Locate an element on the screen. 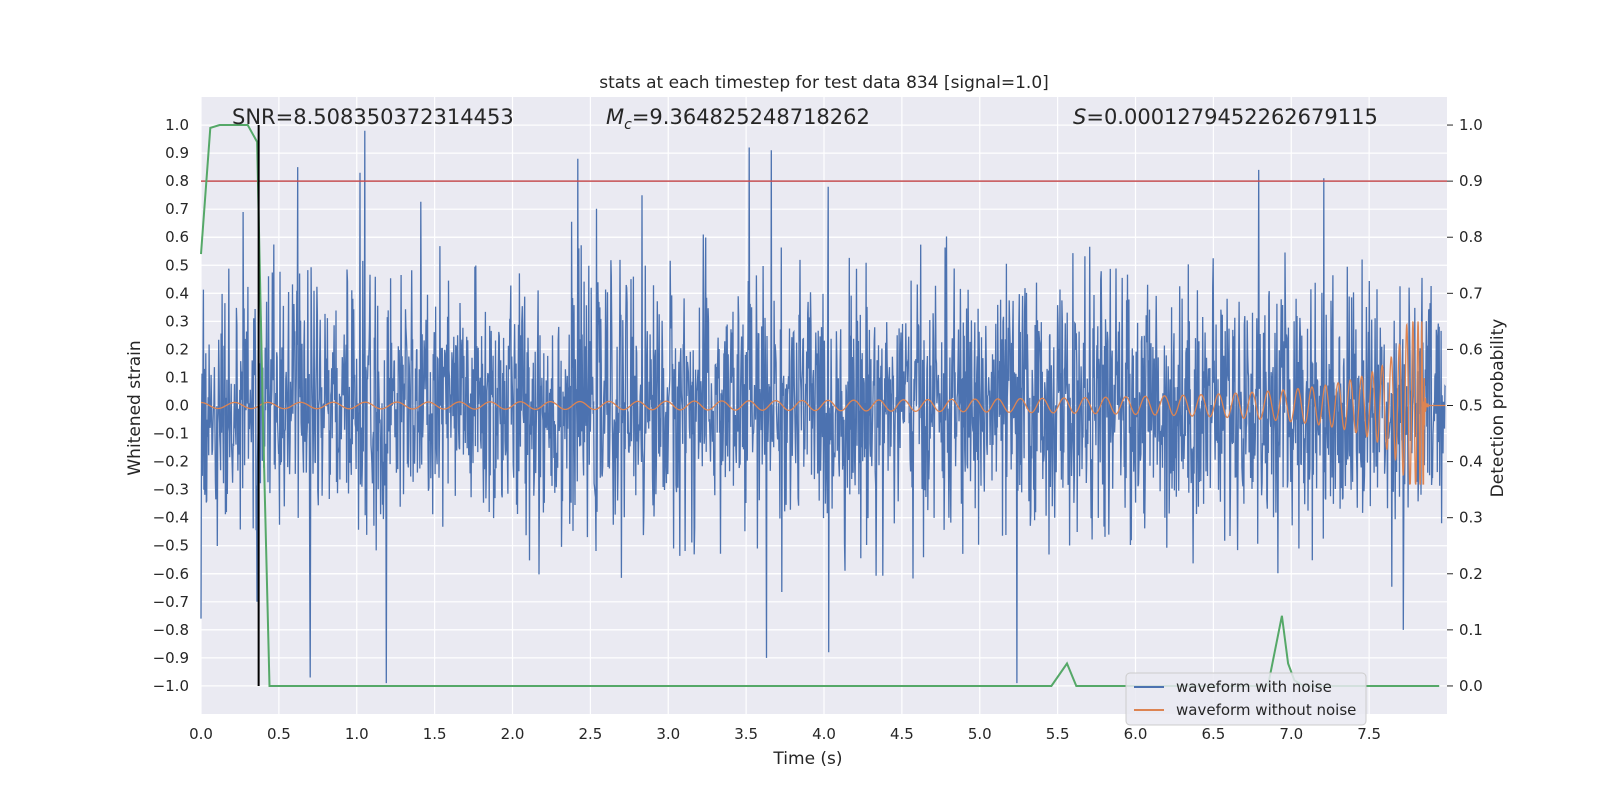  snr-annotation: SNR=8.508350372314453 is located at coordinates (373, 117).